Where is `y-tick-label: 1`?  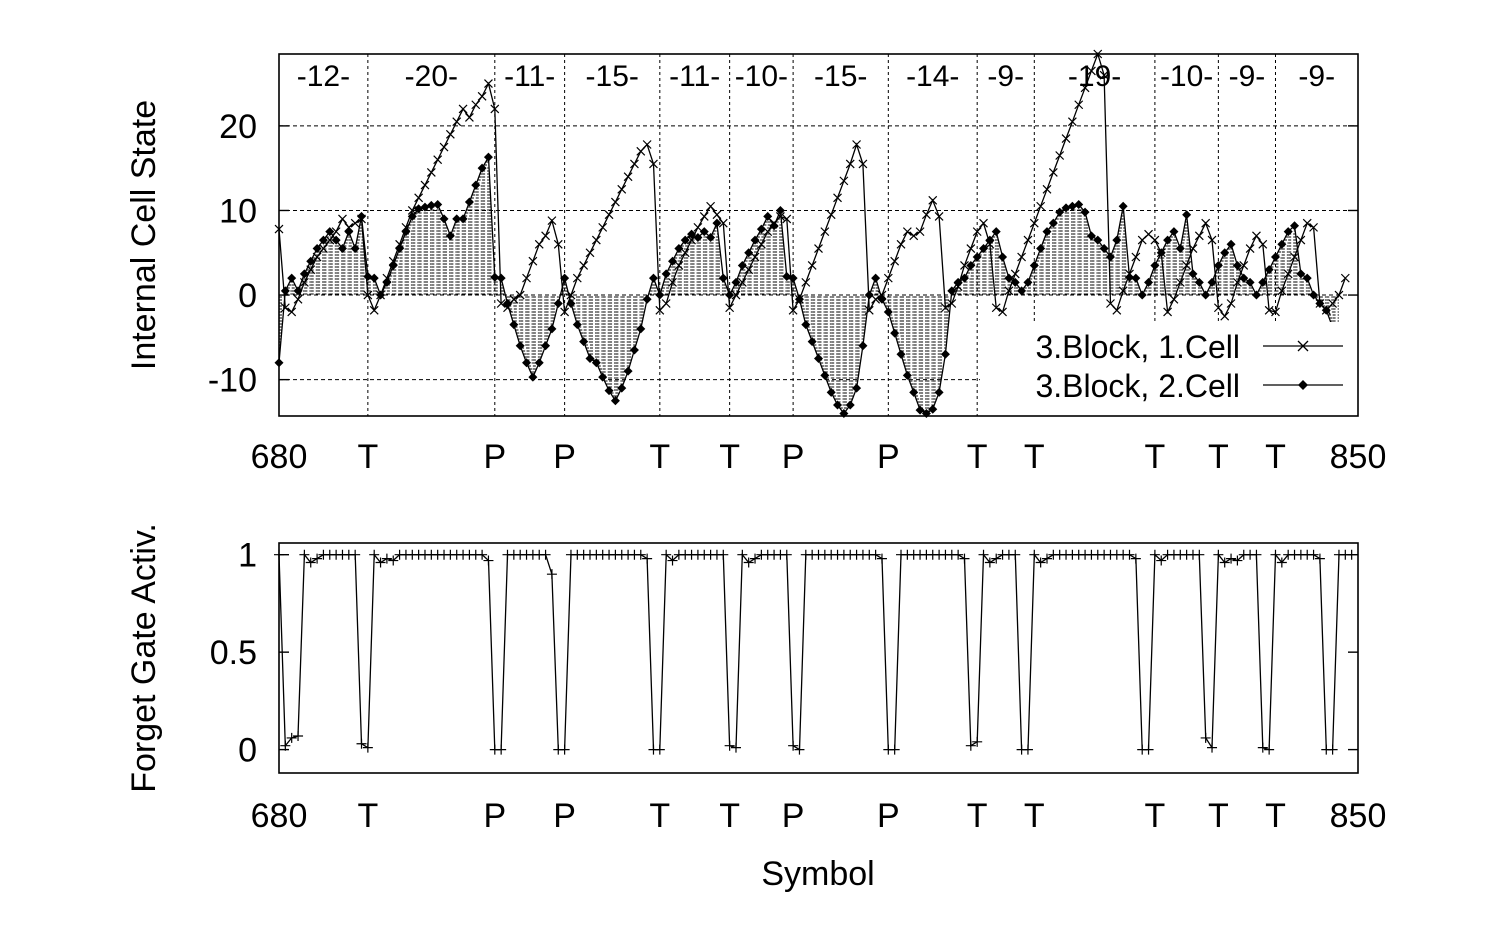
y-tick-label: 1 is located at coordinates (247, 556).